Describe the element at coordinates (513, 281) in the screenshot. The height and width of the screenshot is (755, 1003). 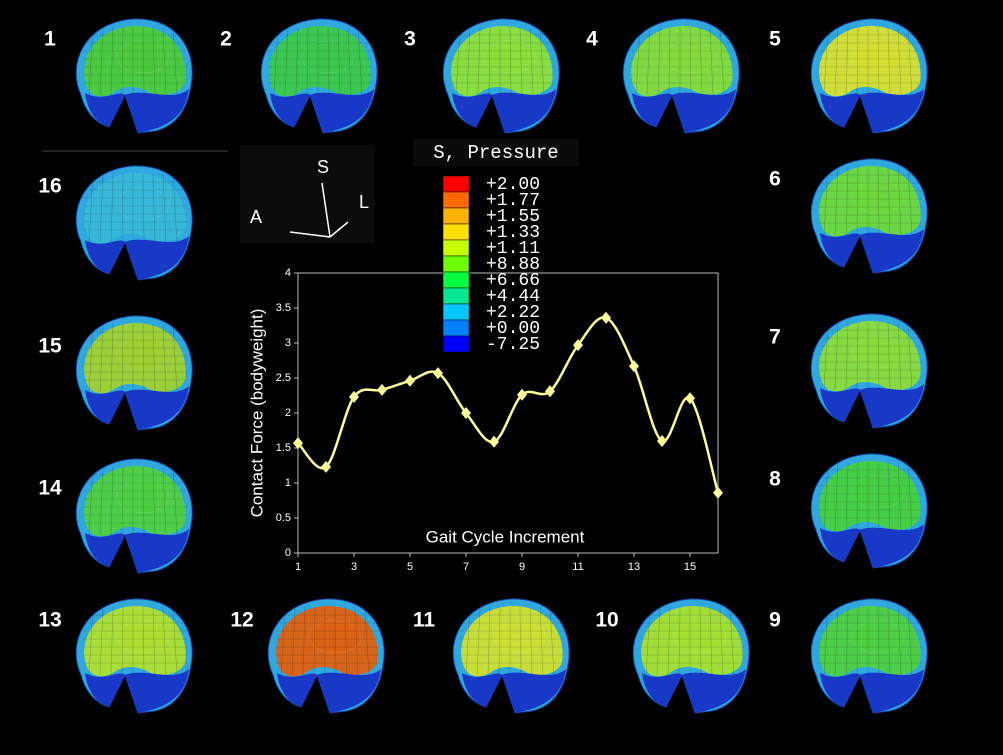
I see `legend-label: +6.66` at that location.